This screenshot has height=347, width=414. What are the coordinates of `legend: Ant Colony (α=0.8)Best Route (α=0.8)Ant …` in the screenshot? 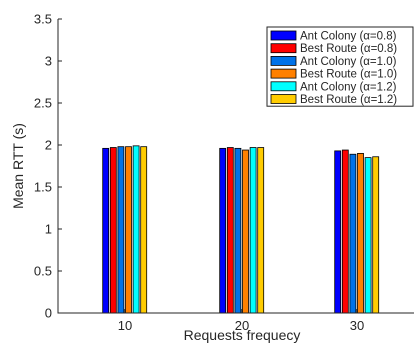 It's located at (340, 66).